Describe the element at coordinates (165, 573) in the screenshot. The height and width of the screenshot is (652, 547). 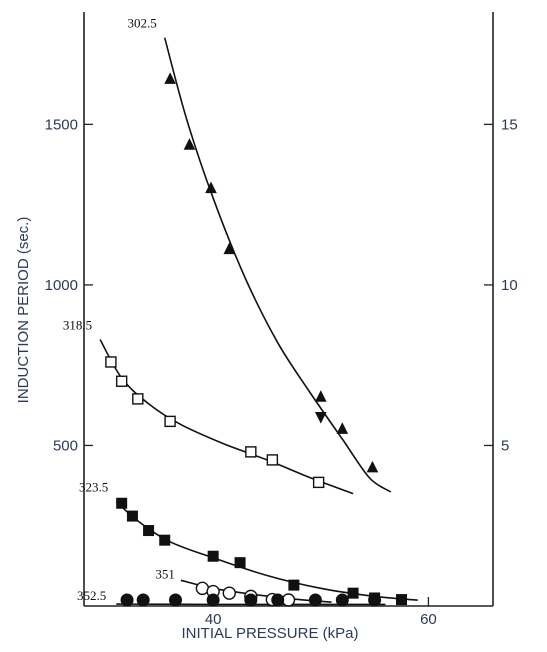
I see `series-label: 351` at that location.